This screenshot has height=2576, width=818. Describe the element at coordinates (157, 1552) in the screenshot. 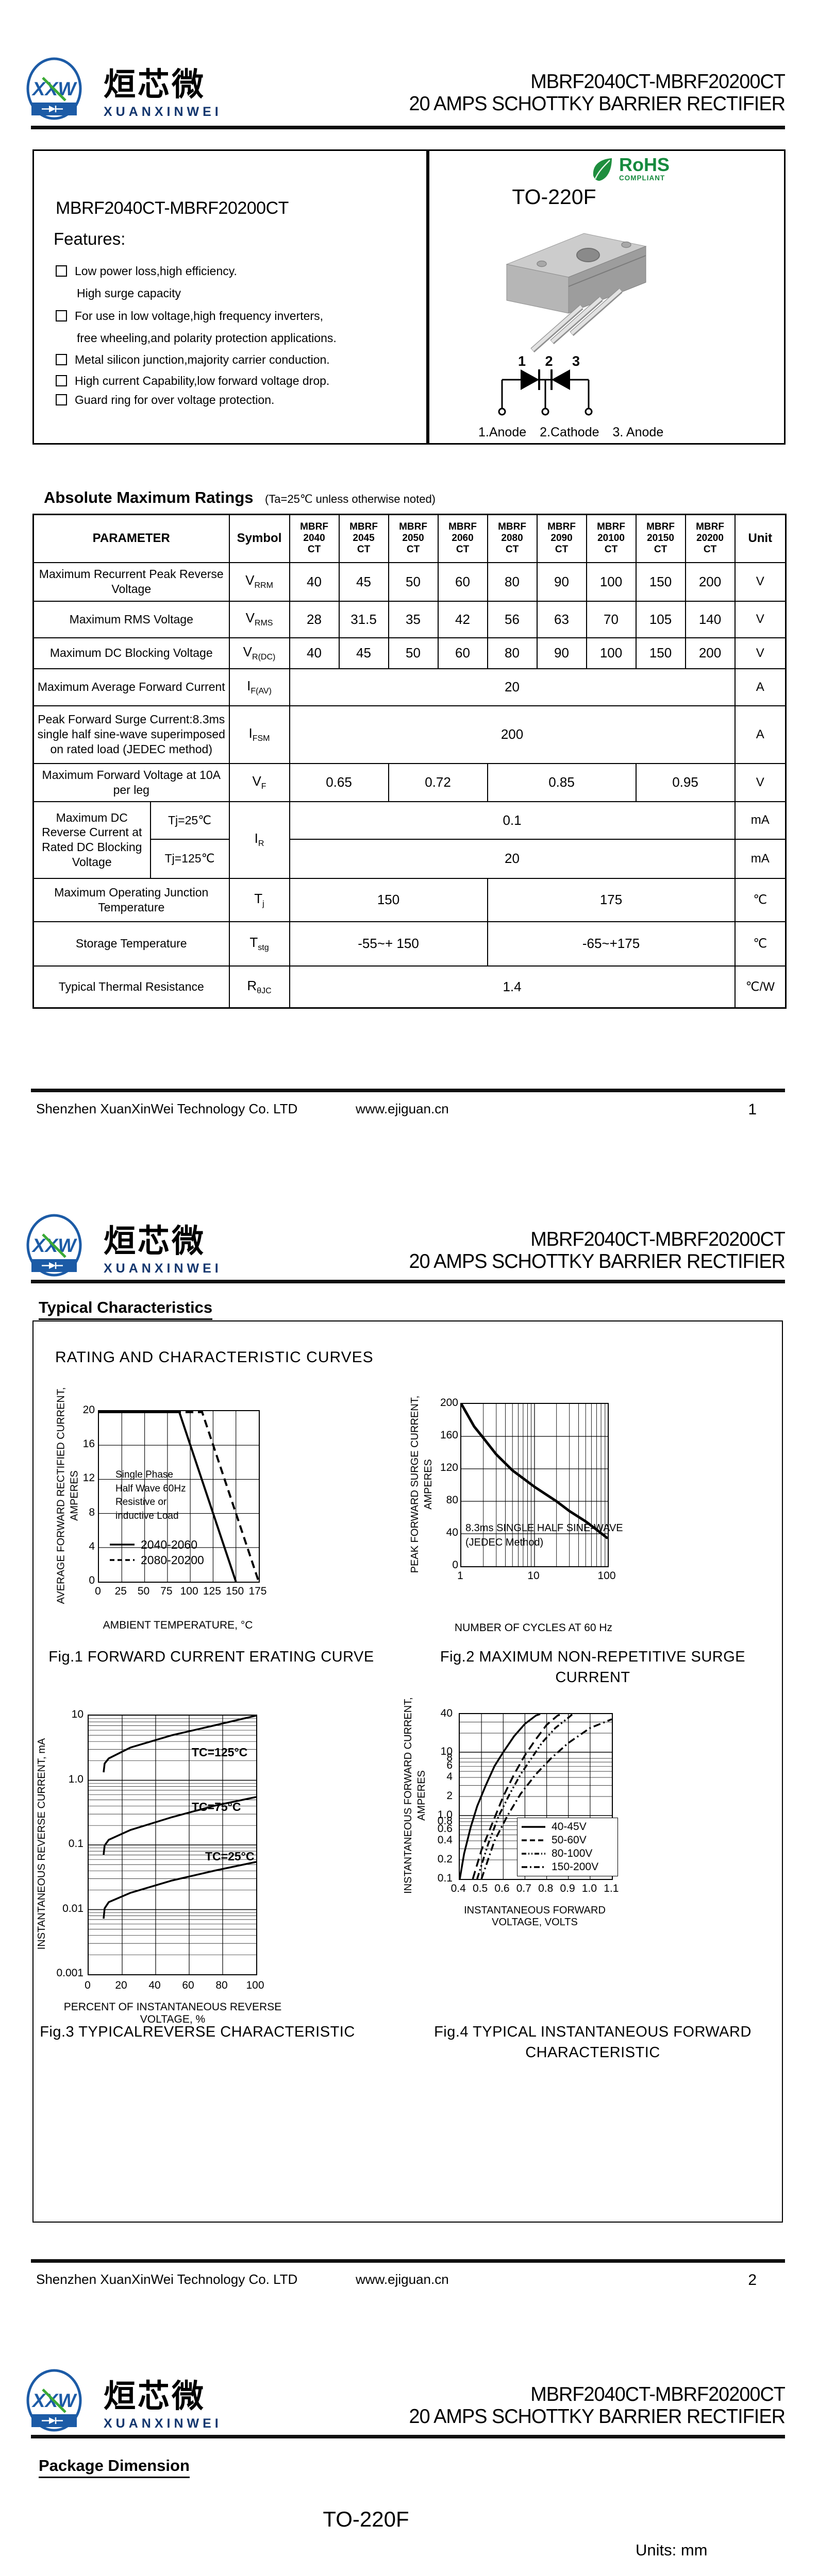

I see `fig1-legend: 2040-2060 2080-20200` at that location.